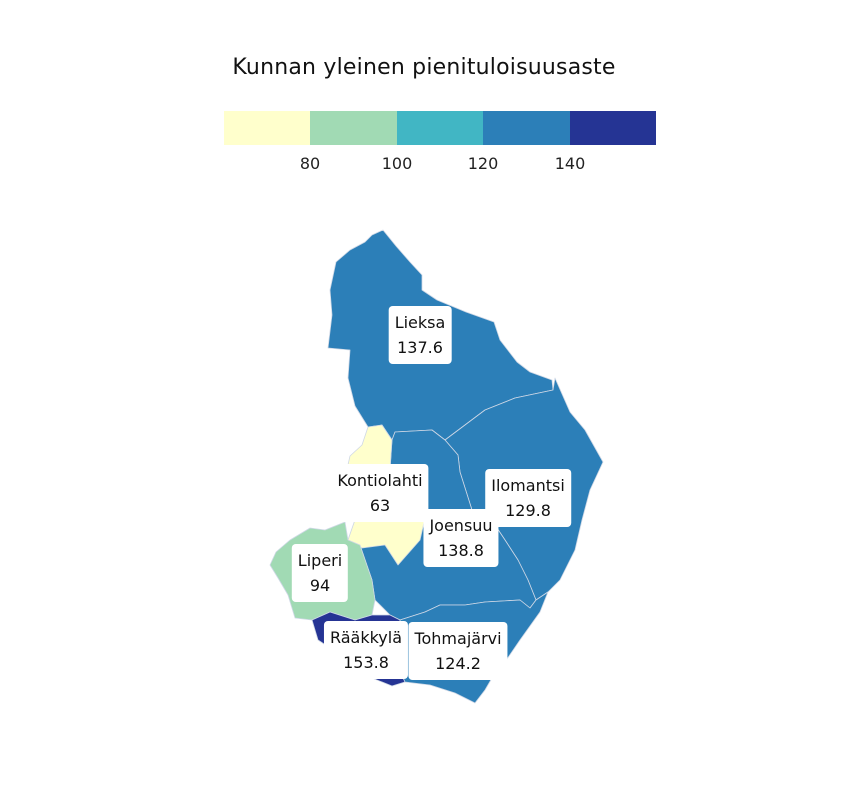 Image resolution: width=864 pixels, height=792 pixels. What do you see at coordinates (528, 510) in the screenshot?
I see `region-value: 129.8` at bounding box center [528, 510].